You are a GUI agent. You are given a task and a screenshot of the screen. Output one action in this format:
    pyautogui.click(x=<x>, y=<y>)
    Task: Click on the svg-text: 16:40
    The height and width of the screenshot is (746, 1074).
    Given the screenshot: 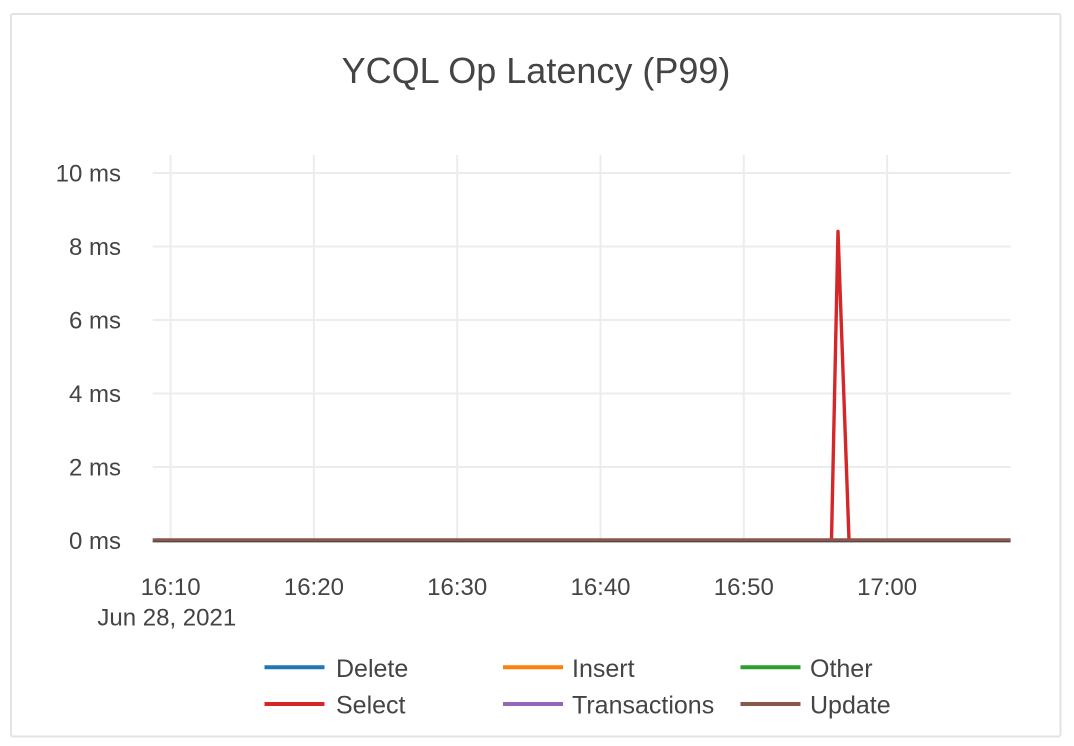 What is the action you would take?
    pyautogui.click(x=600, y=587)
    